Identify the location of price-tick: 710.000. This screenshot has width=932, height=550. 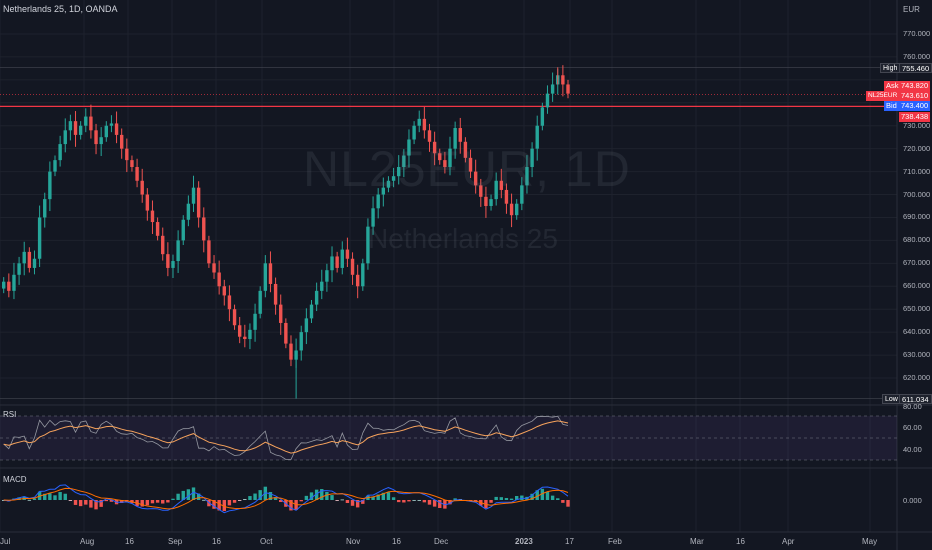
(917, 171).